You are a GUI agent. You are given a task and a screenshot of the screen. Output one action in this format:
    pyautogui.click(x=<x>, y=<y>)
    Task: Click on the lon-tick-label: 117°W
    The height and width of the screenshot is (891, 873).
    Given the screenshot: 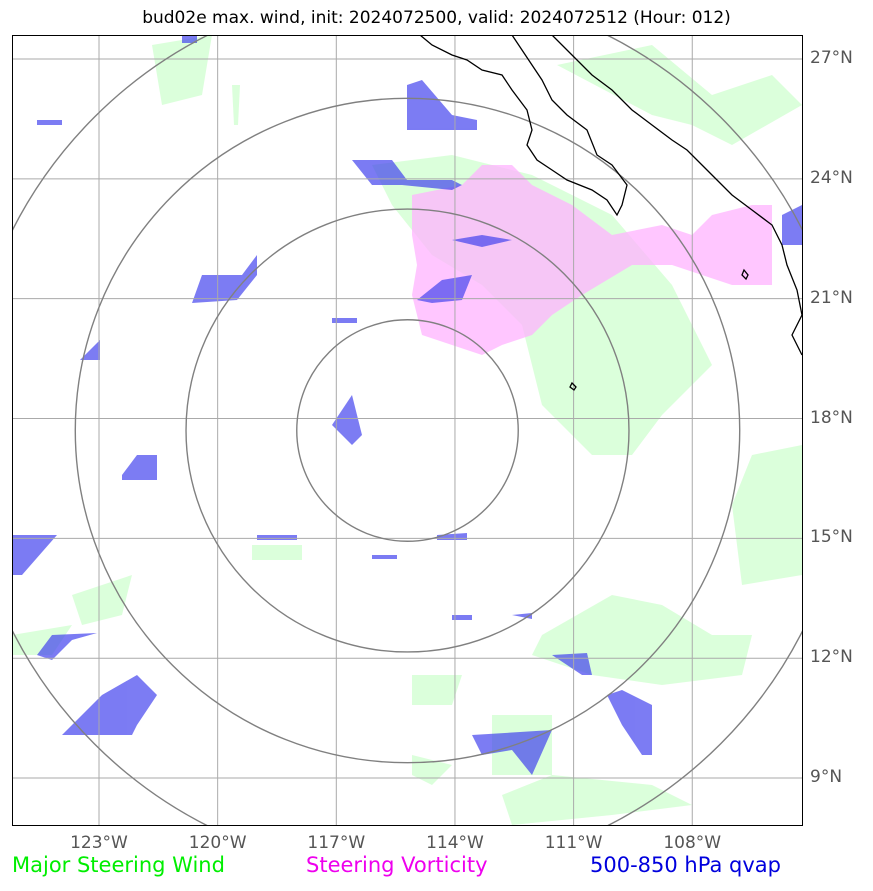 What is the action you would take?
    pyautogui.click(x=336, y=843)
    